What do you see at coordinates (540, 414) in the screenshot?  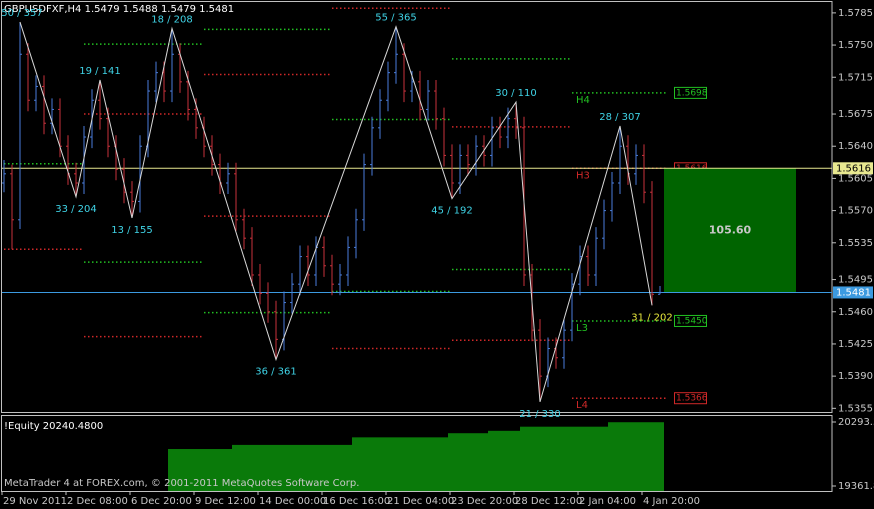 I see `zigzag-label: 21 / 330` at bounding box center [540, 414].